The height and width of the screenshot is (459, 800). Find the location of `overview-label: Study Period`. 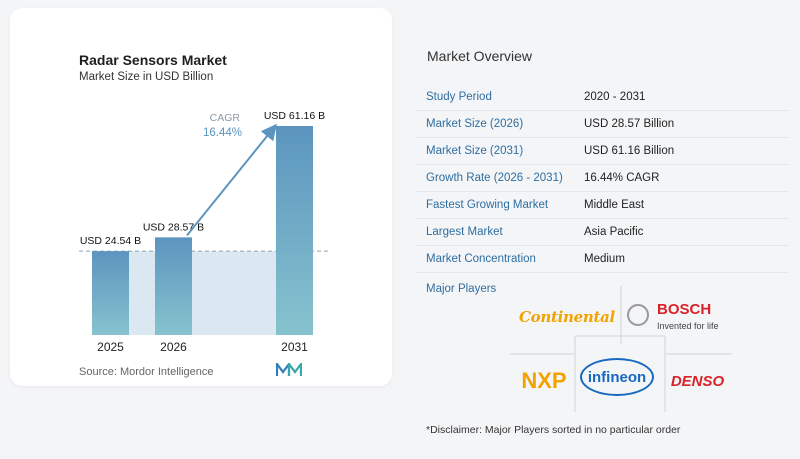

overview-label: Study Period is located at coordinates (459, 97).